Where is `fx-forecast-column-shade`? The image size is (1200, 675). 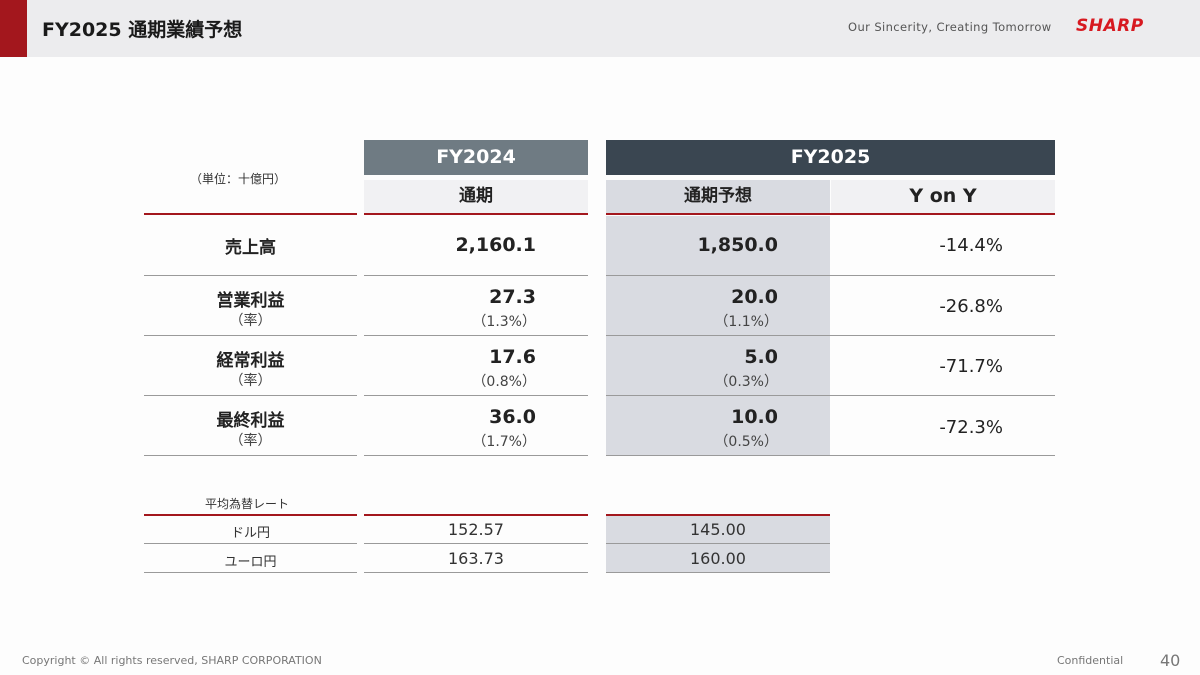
fx-forecast-column-shade is located at coordinates (718, 544).